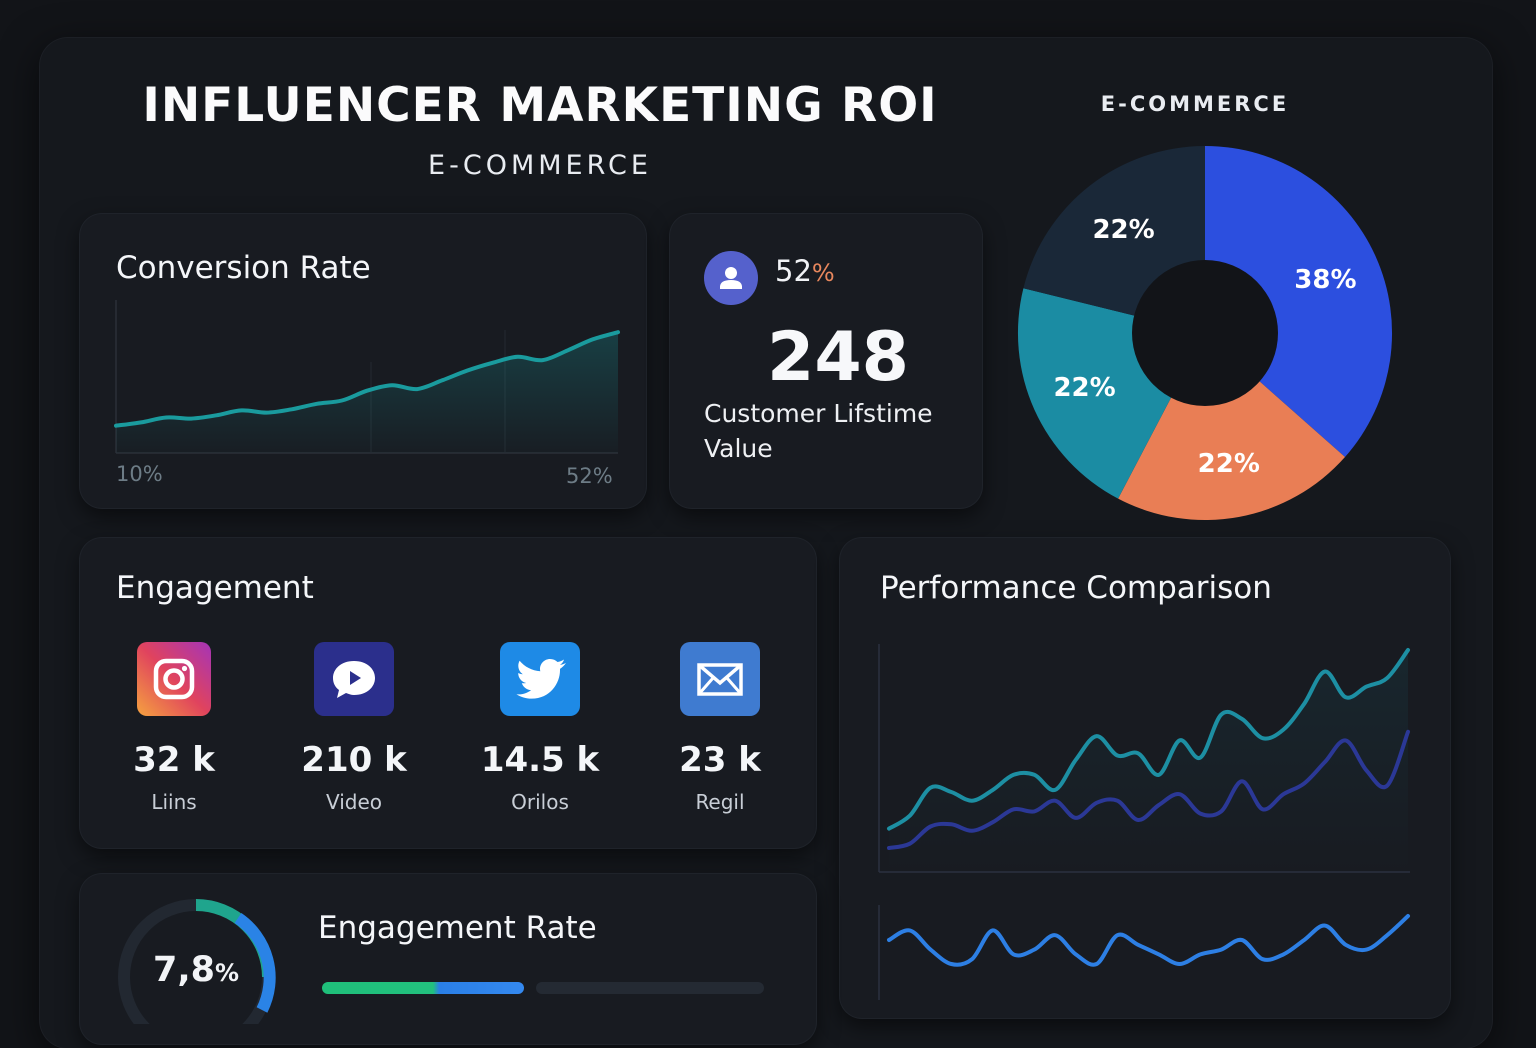  Describe the element at coordinates (1325, 280) in the screenshot. I see `donut-slice-label: 38%` at that location.